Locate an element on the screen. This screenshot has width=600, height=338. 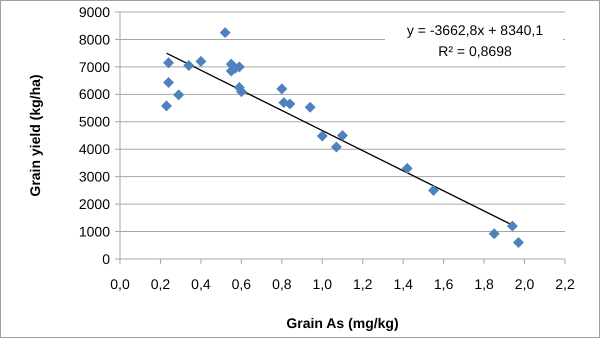
x-tick-label: 1,6 is located at coordinates (444, 284).